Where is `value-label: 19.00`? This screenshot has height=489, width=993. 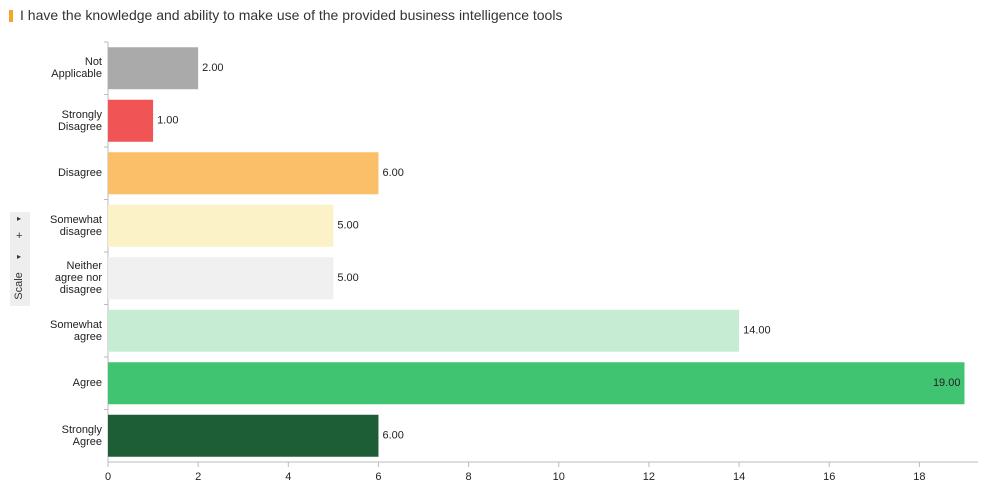 value-label: 19.00 is located at coordinates (947, 383).